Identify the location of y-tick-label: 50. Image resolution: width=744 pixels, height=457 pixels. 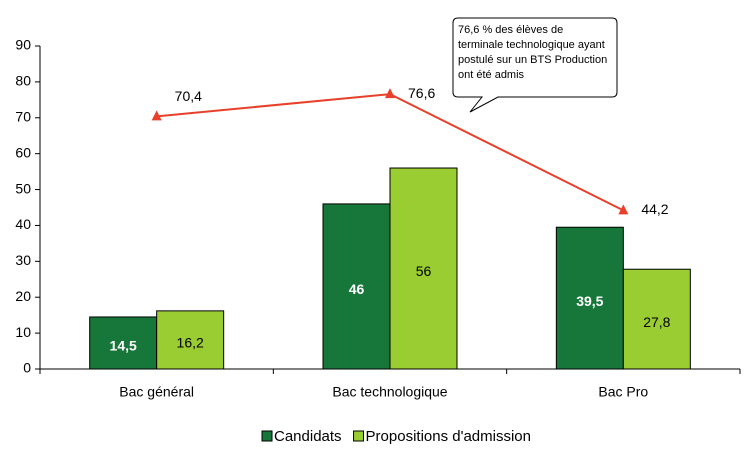
(23, 188).